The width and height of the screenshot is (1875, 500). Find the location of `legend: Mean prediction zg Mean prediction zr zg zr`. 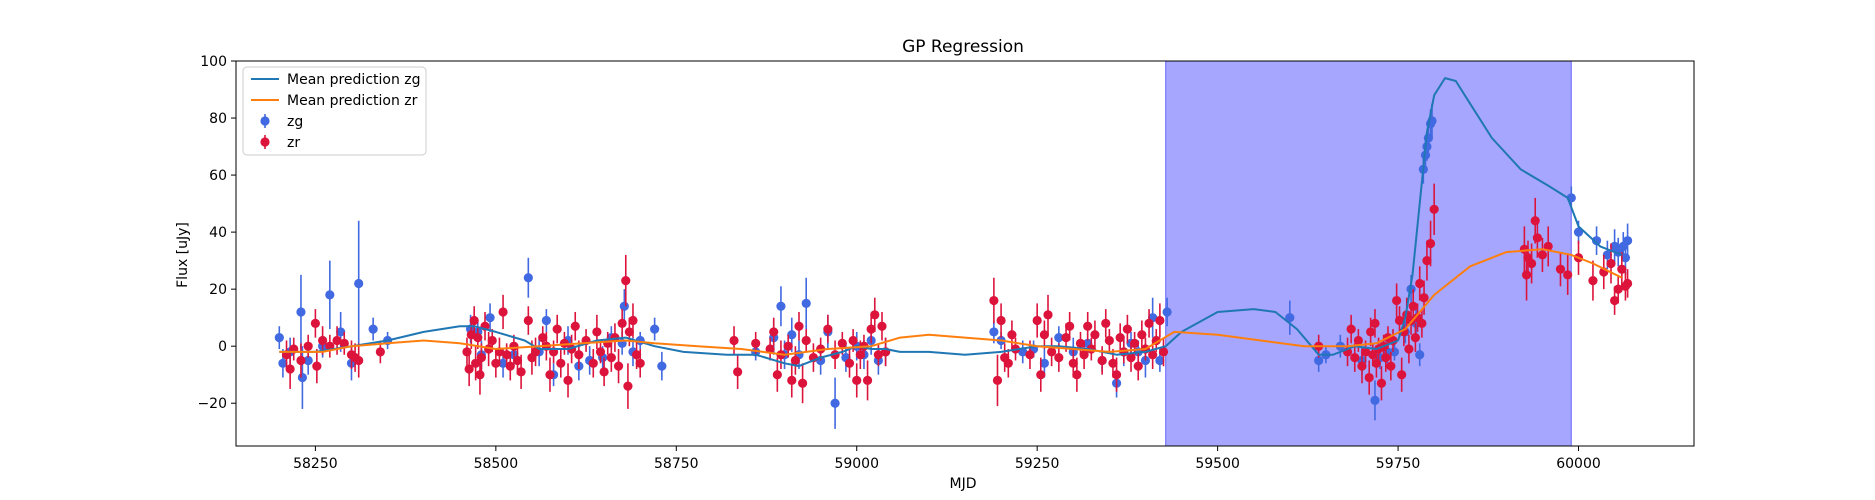

legend: Mean prediction zg Mean prediction zr zg zr is located at coordinates (334, 111).